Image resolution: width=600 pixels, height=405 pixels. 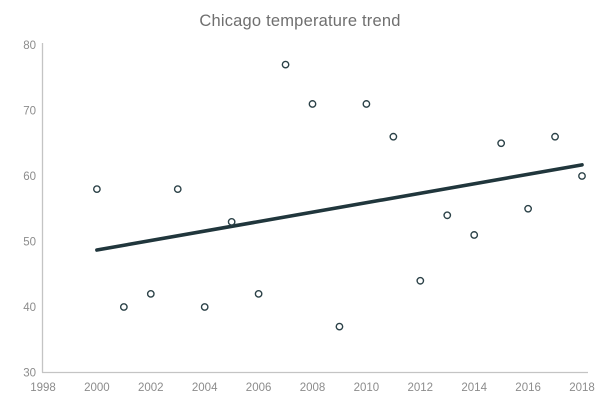 I want to click on x-tick-label: 2014, so click(x=474, y=388).